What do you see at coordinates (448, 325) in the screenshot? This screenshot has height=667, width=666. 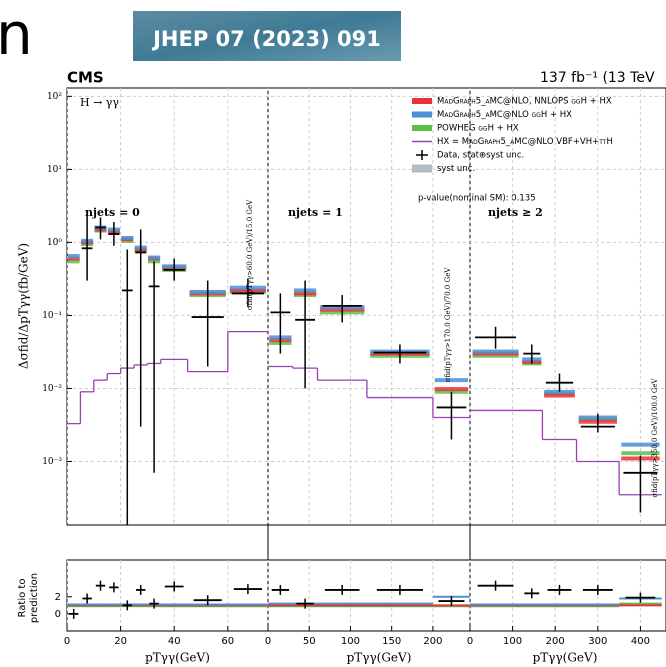 I see `overflow-label: σfid(pTγγ>170.0 GeV)/70.0 GeV` at bounding box center [448, 325].